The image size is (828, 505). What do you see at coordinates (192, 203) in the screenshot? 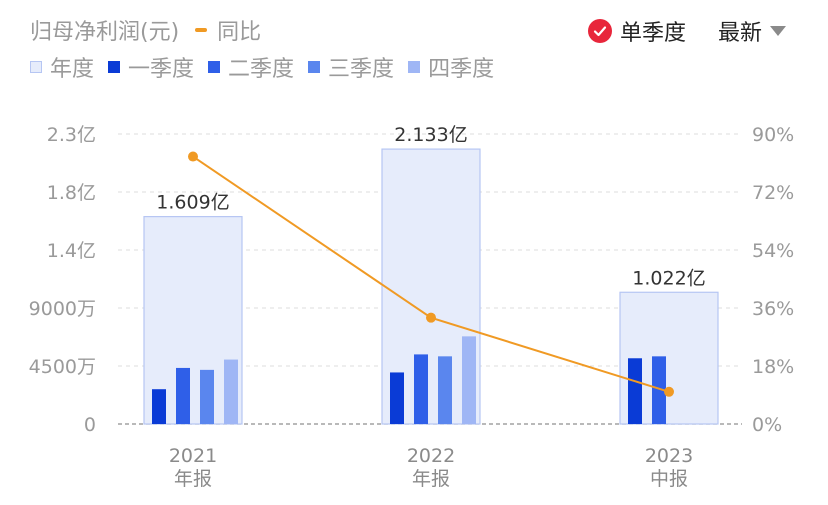
I see `annual-value-label: 1.609亿` at bounding box center [192, 203].